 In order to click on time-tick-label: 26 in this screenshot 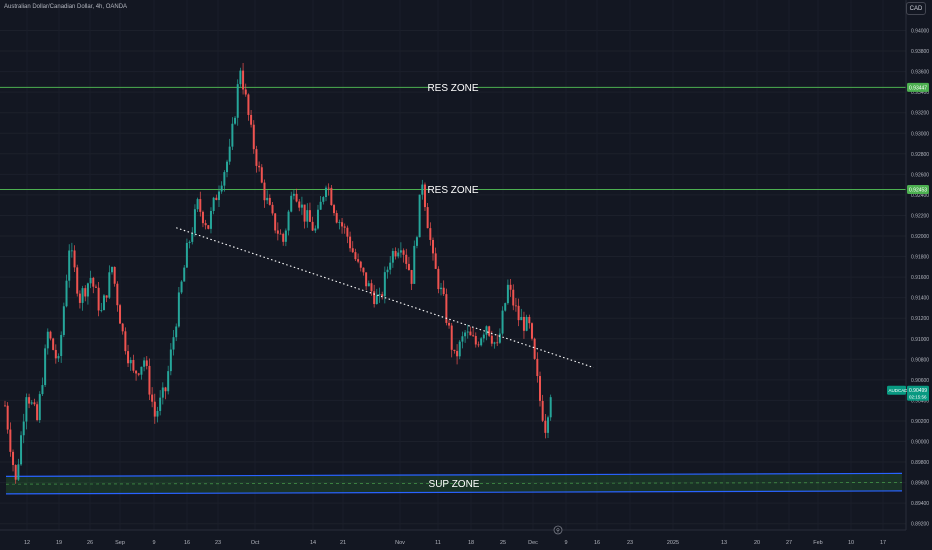, I will do `click(90, 543)`.